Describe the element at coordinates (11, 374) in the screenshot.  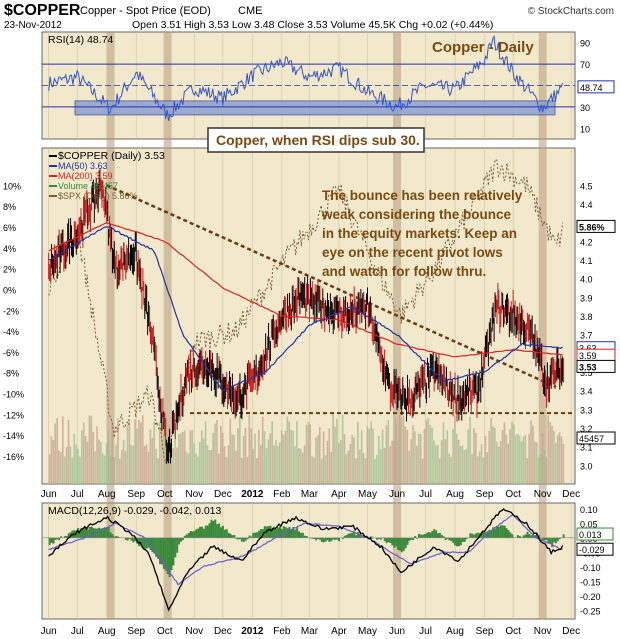
I see `percent-tick-label: -8%` at that location.